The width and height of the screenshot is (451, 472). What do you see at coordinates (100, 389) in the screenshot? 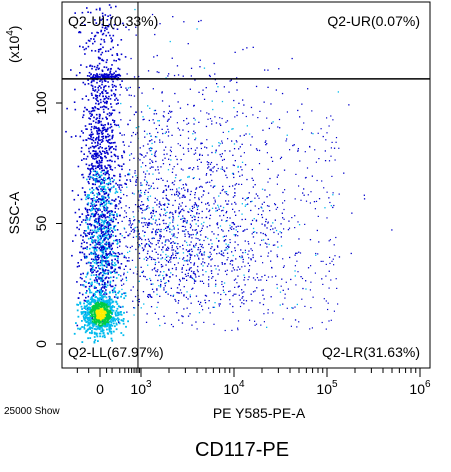
I see `x-tick-label: 0` at bounding box center [100, 389].